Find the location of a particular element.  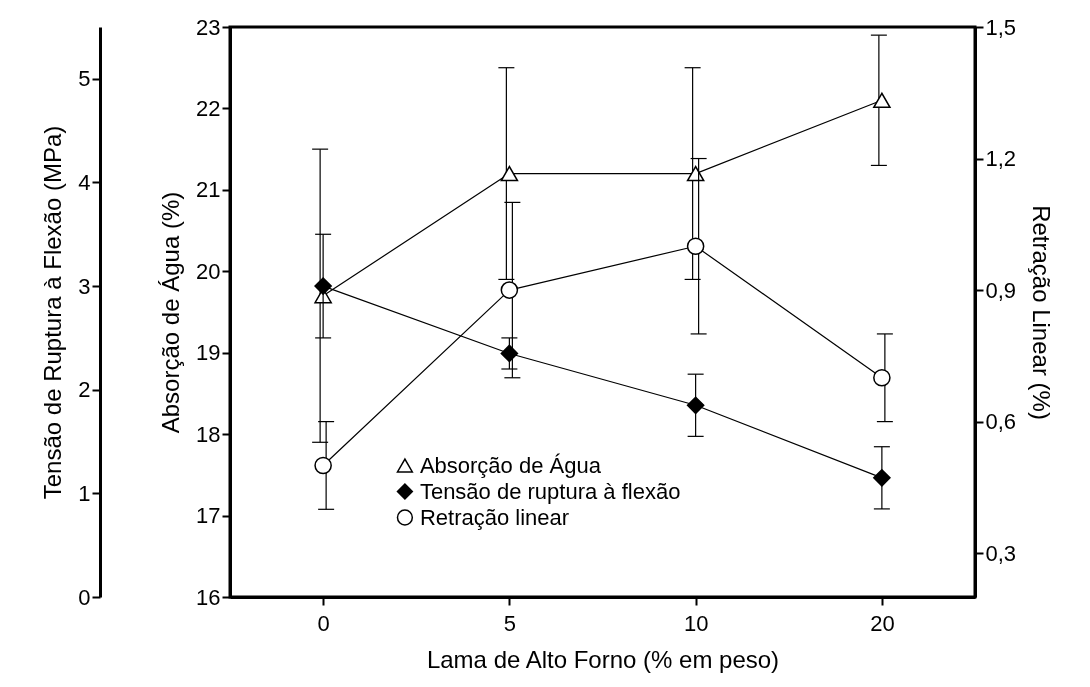

x-tick-label: 5 is located at coordinates (509, 623).